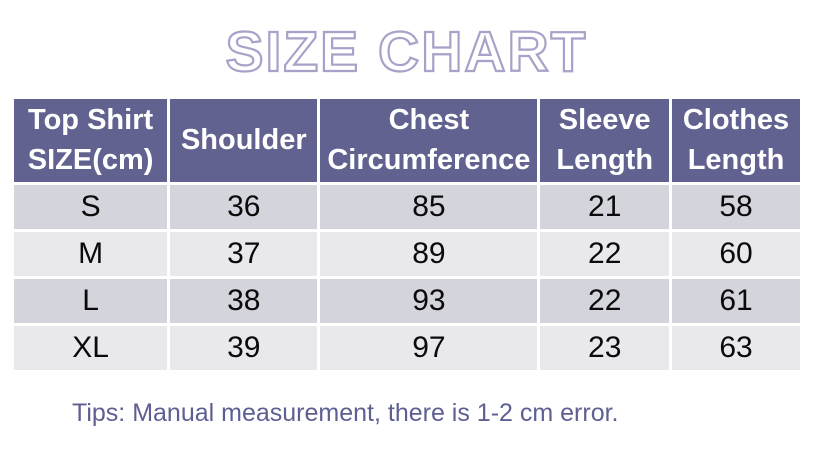  I want to click on cell-chest: 93, so click(429, 301).